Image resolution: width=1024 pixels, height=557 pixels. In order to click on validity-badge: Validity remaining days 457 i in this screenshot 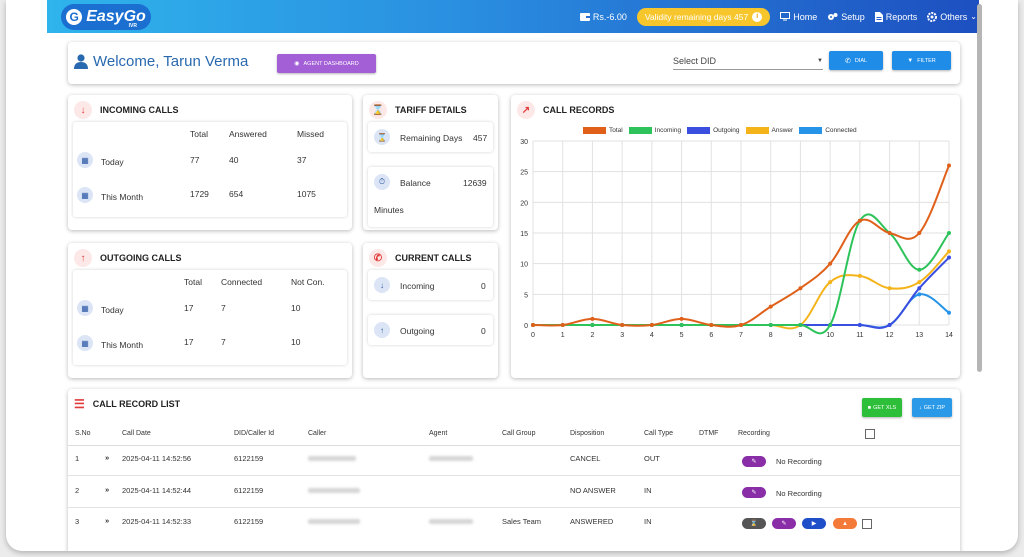, I will do `click(703, 16)`.